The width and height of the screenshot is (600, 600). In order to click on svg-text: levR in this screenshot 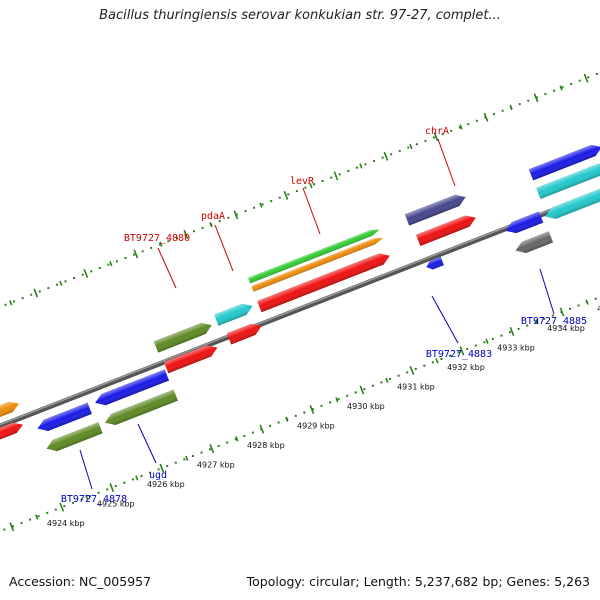, I will do `click(302, 181)`.